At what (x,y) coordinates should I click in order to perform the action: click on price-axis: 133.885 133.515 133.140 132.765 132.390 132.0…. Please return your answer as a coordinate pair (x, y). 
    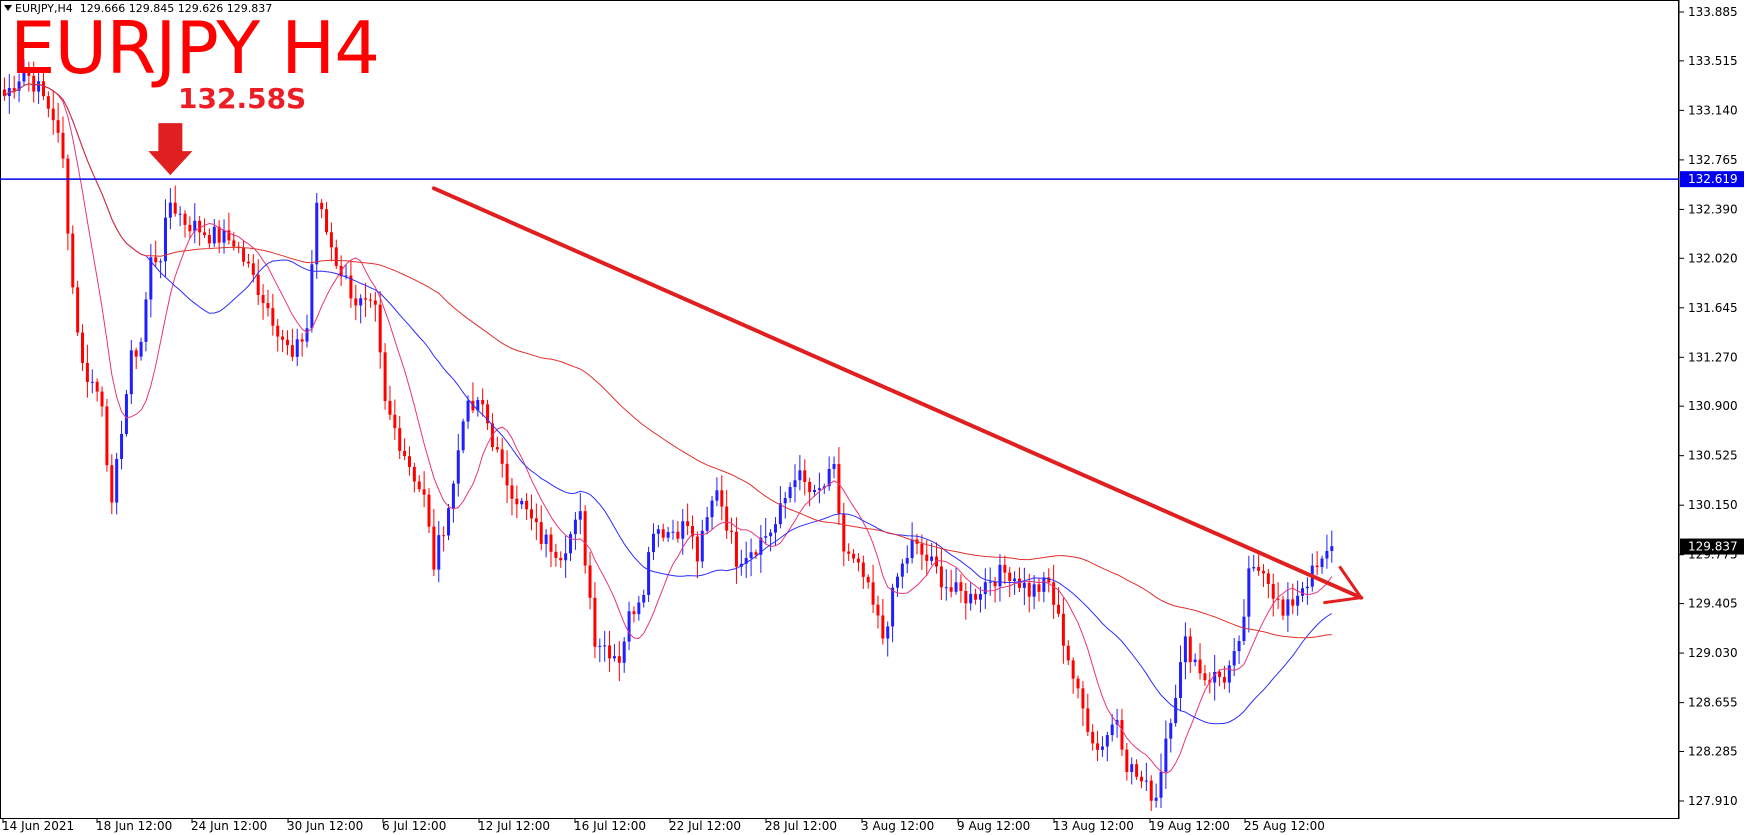
    Looking at the image, I should click on (1711, 406).